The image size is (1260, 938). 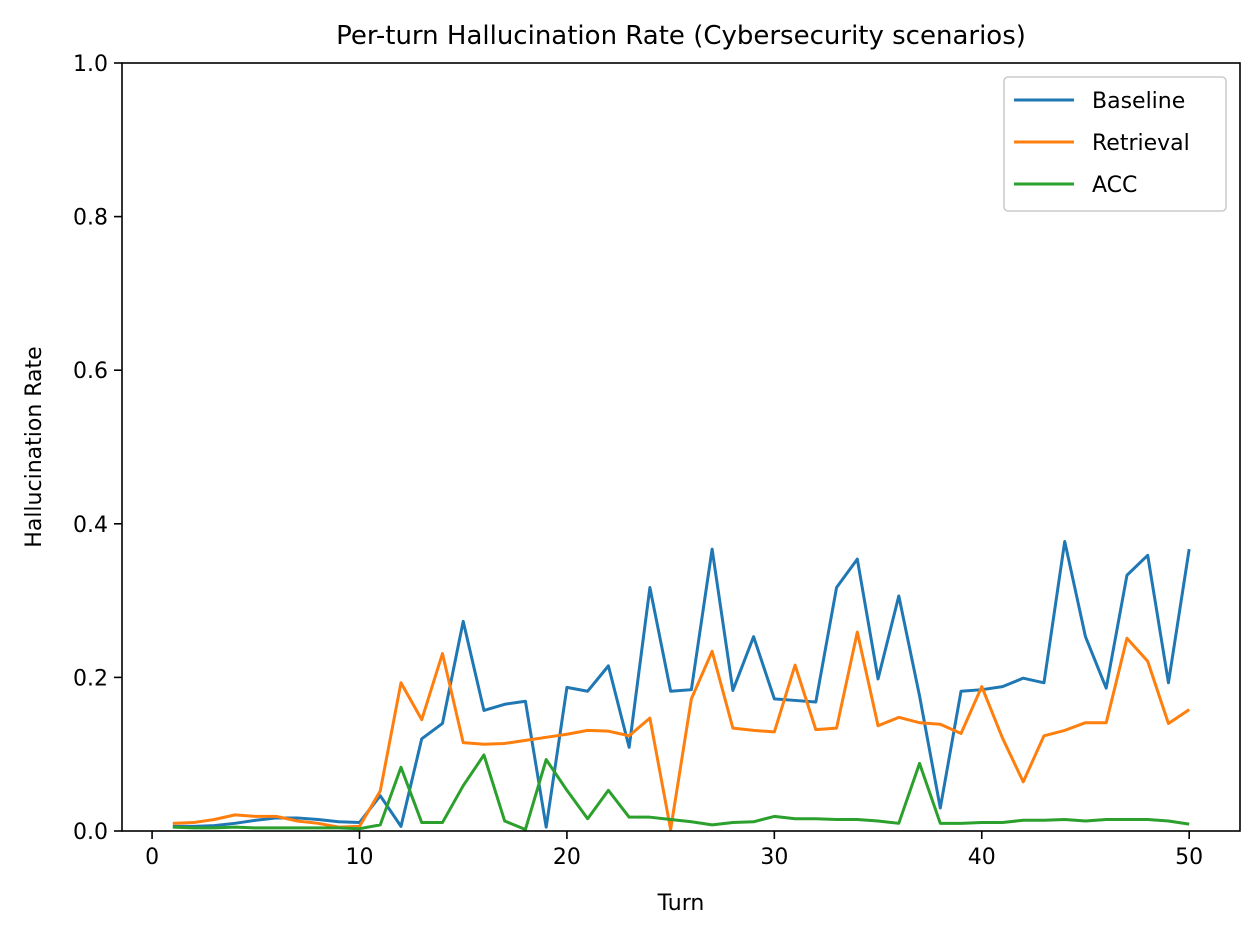 I want to click on x-tick-label: 10, so click(x=359, y=857).